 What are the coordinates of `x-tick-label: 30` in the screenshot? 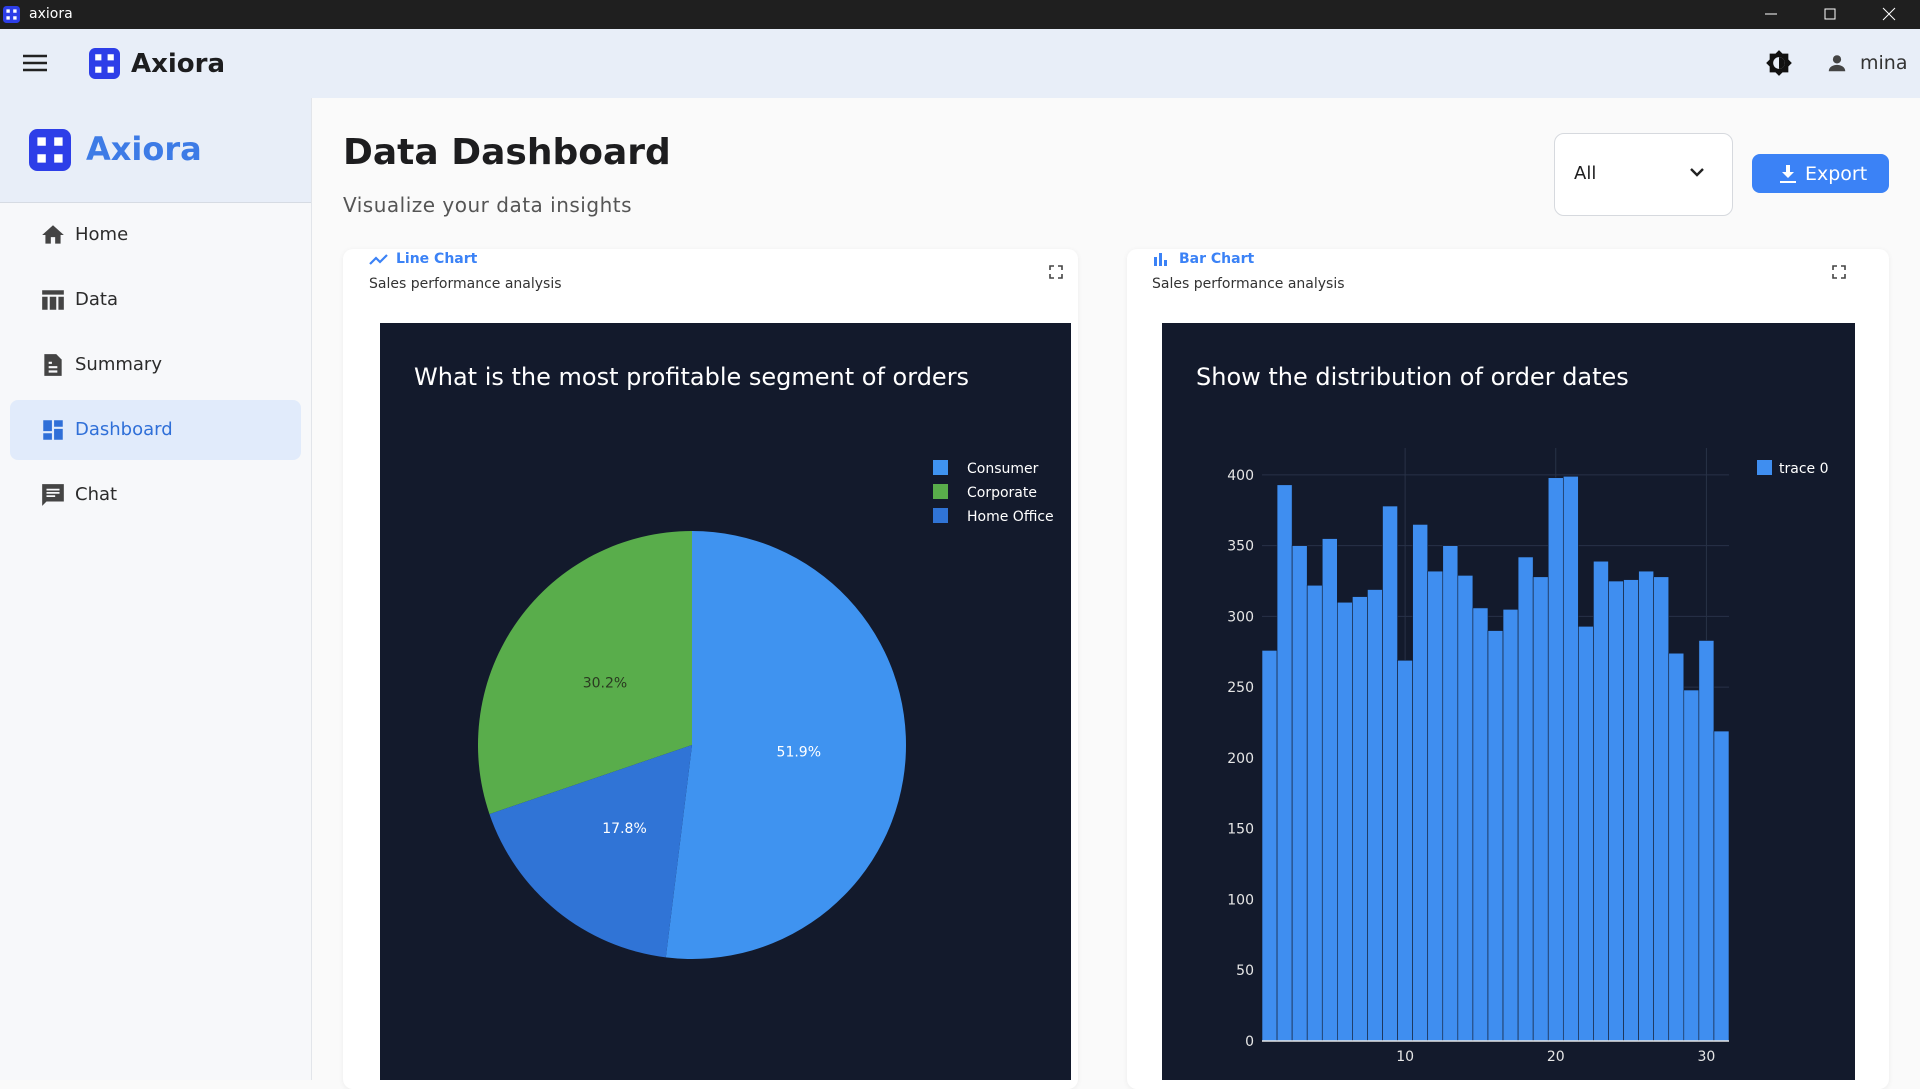 It's located at (1706, 1057).